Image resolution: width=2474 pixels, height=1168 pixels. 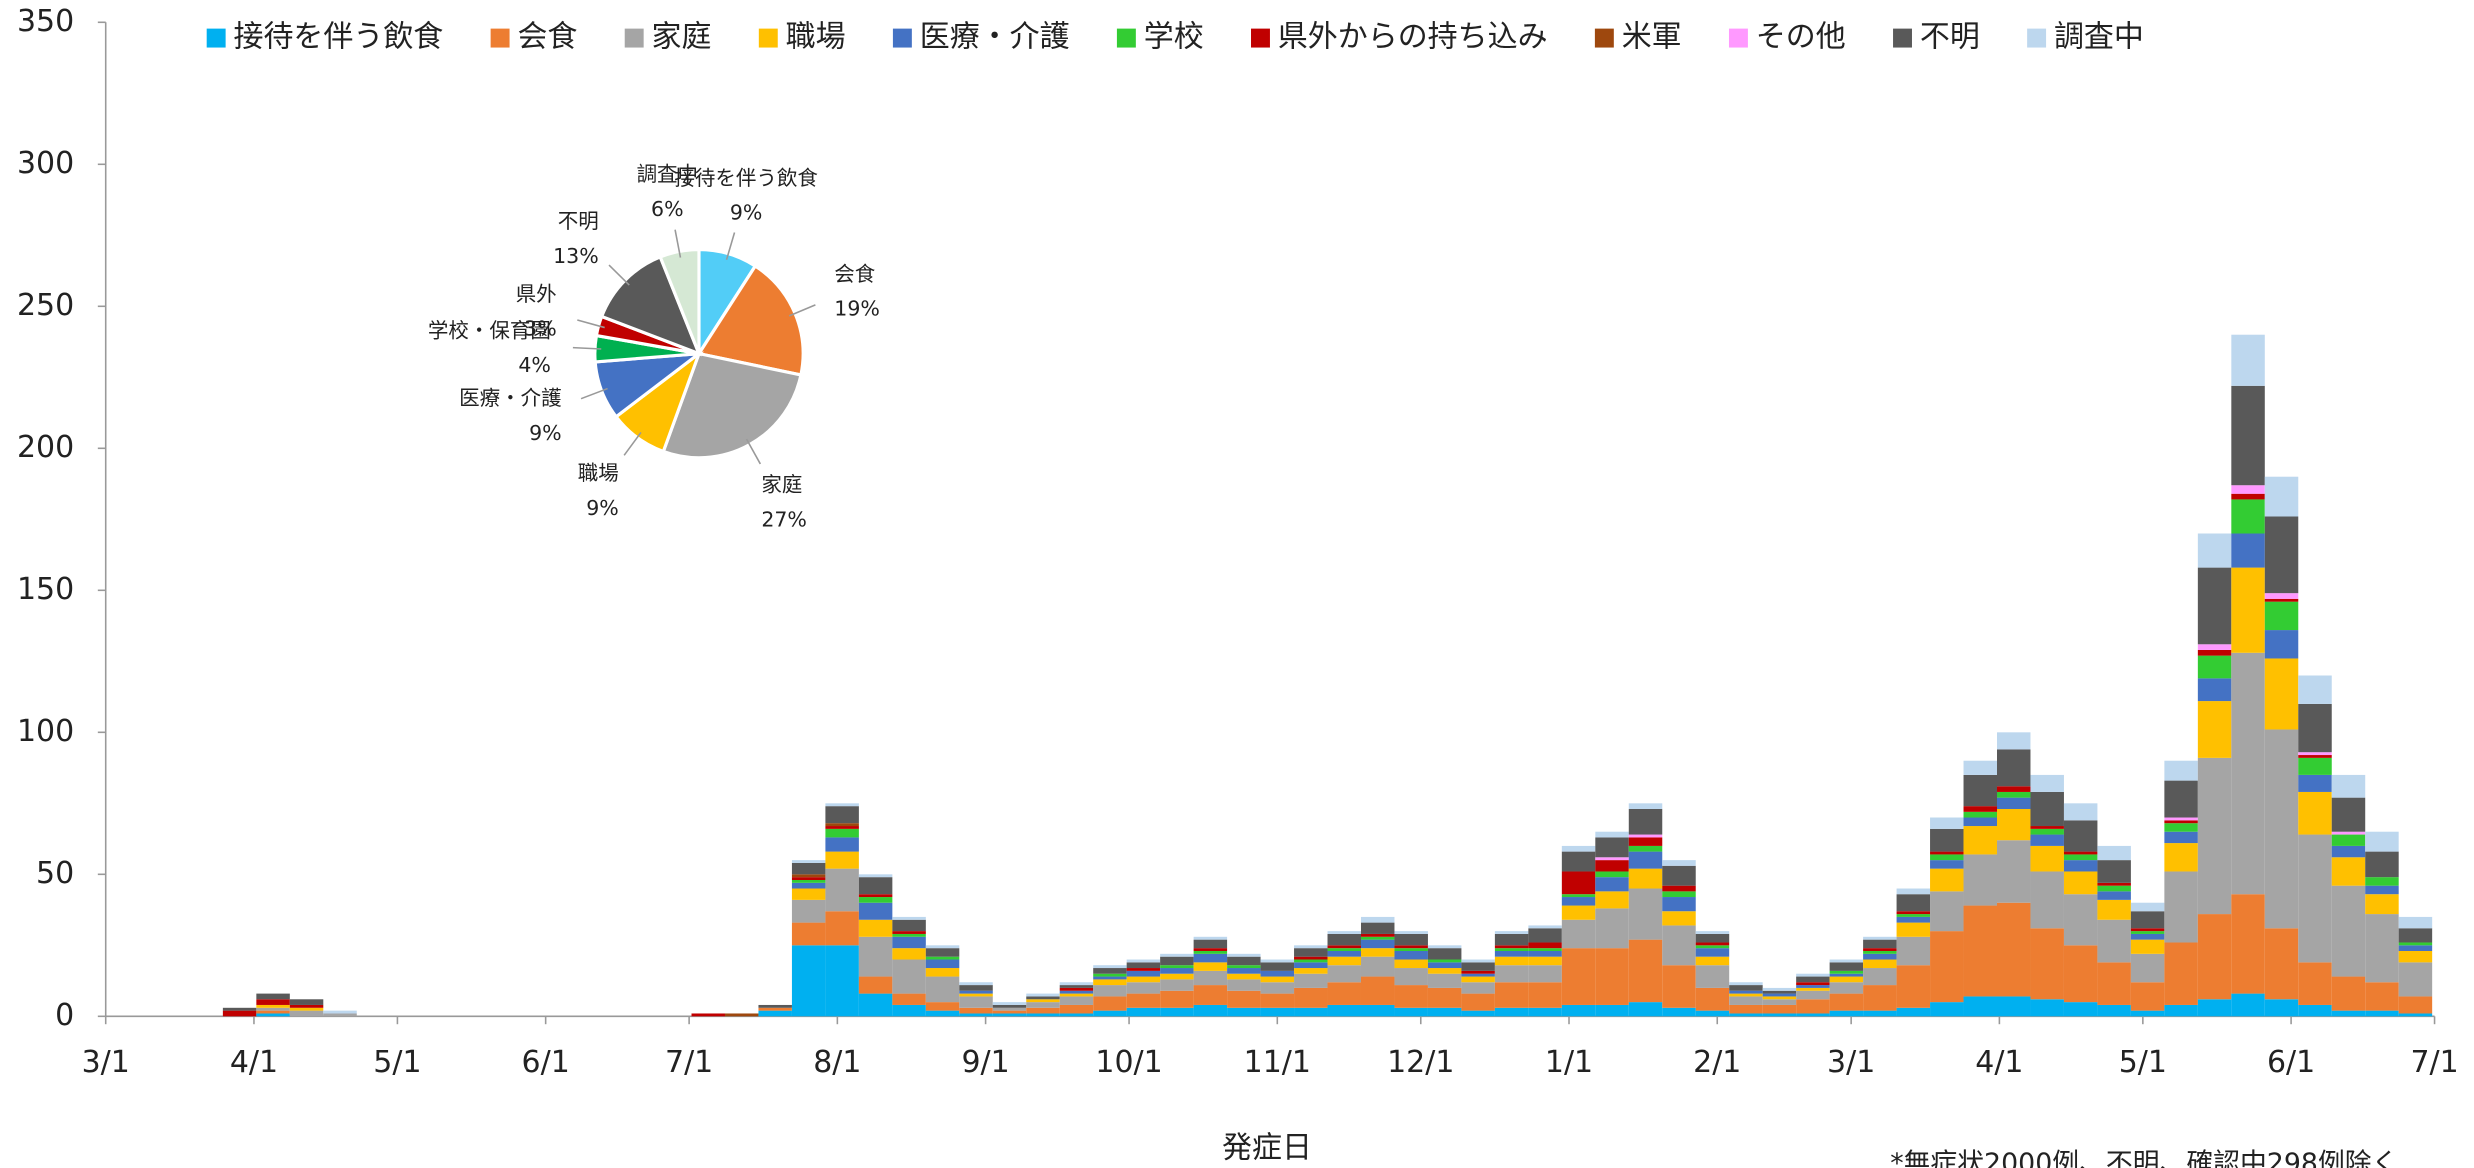 I want to click on x-tick-label: 7/1, so click(x=2434, y=1062).